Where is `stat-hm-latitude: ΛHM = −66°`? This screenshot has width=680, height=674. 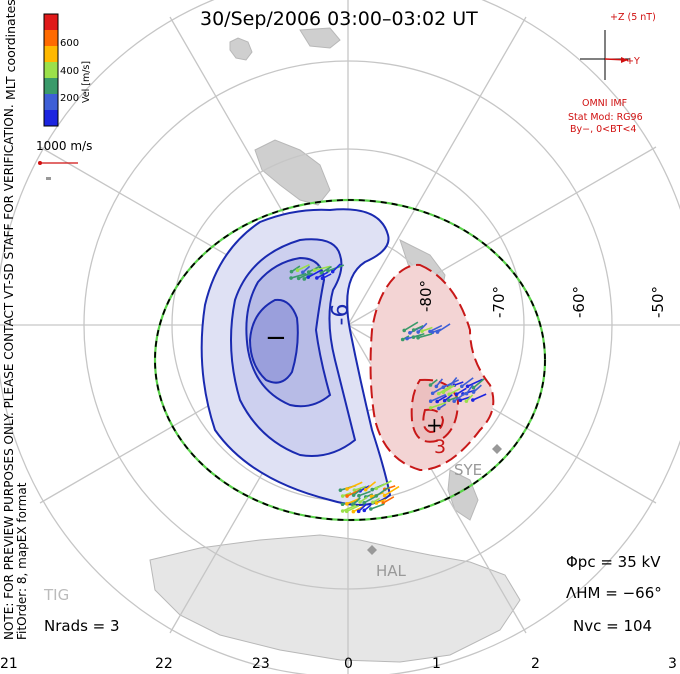 stat-hm-latitude: ΛHM = −66° is located at coordinates (614, 593).